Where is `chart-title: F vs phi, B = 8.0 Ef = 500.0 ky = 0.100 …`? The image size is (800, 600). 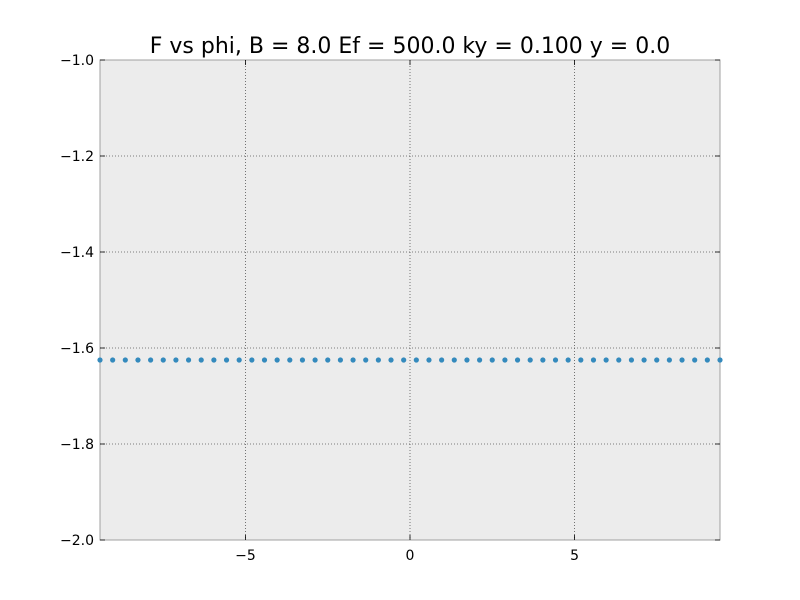
chart-title: F vs phi, B = 8.0 Ef = 500.0 ky = 0.100 … is located at coordinates (410, 46).